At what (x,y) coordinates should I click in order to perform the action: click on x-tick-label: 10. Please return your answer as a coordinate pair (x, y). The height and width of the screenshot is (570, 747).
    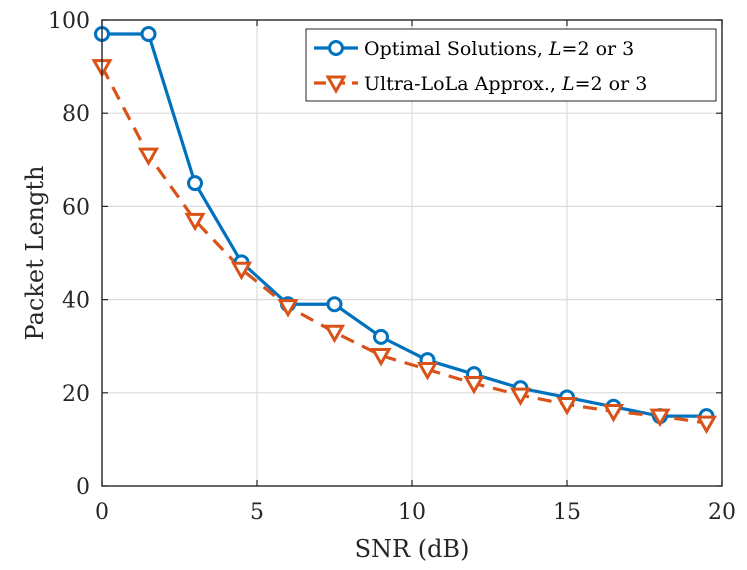
    Looking at the image, I should click on (412, 512).